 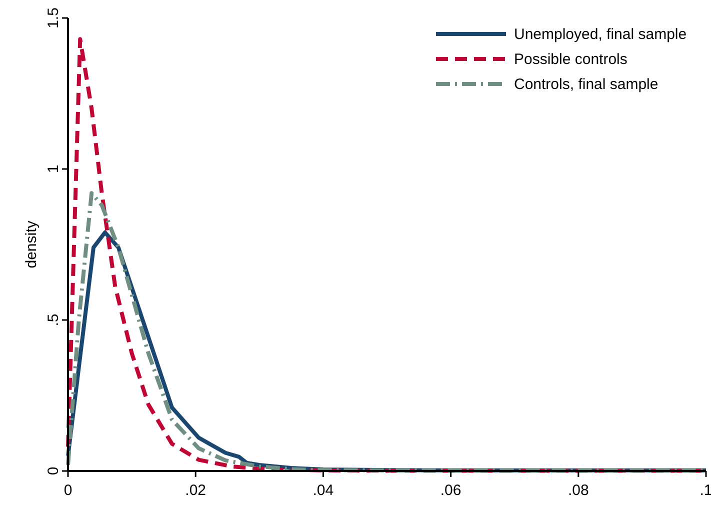 I want to click on y-axis-title: density, so click(x=31, y=244).